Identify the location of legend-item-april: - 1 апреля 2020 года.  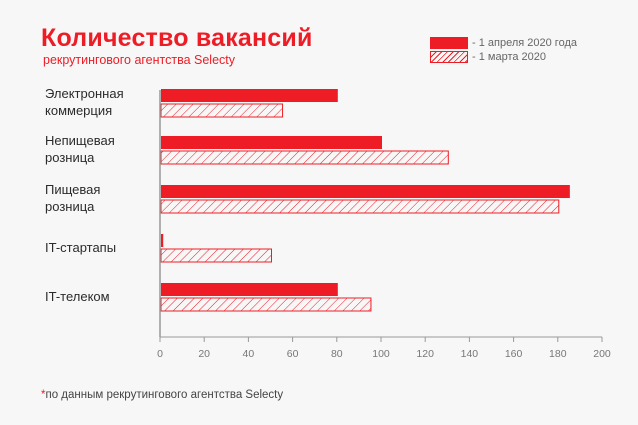
(503, 43).